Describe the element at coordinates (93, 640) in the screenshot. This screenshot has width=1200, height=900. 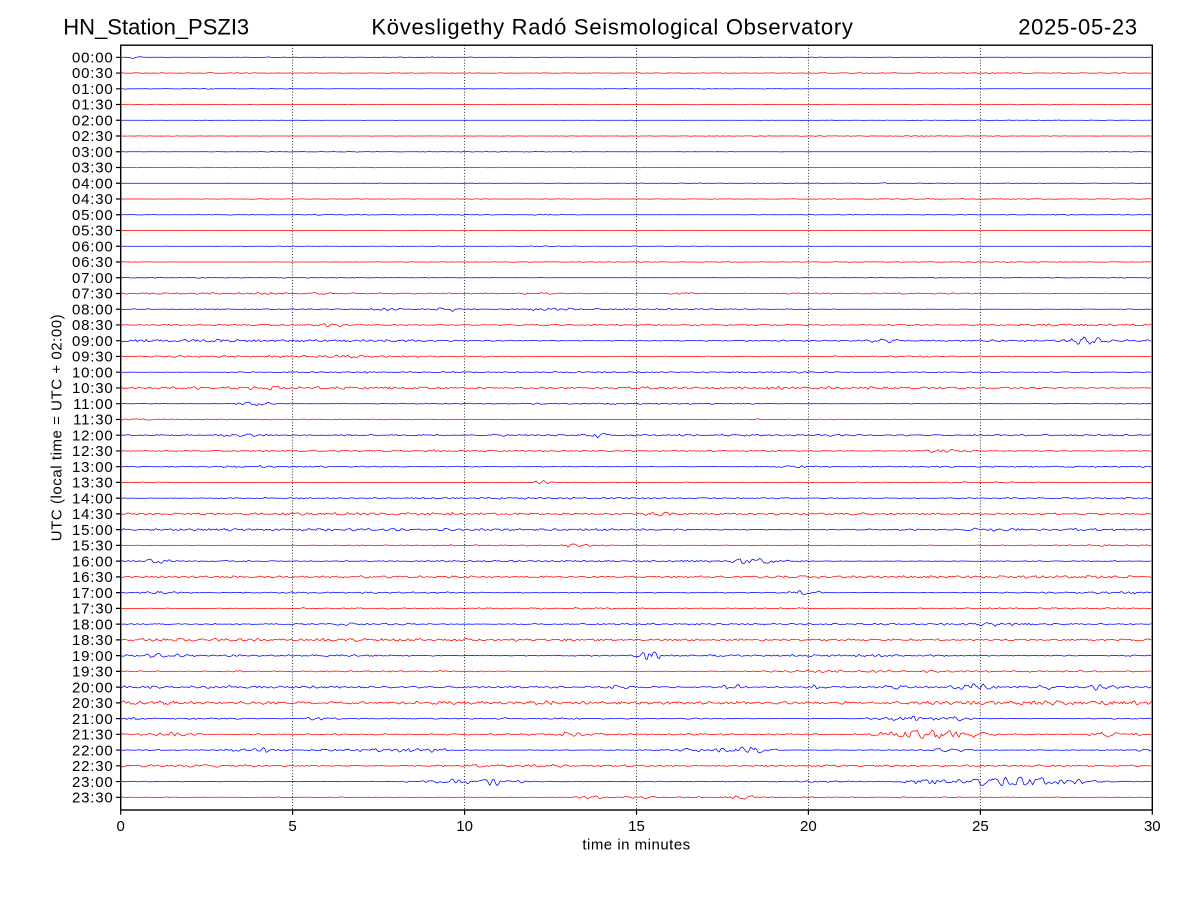
I see `svg-text: 18:30` at that location.